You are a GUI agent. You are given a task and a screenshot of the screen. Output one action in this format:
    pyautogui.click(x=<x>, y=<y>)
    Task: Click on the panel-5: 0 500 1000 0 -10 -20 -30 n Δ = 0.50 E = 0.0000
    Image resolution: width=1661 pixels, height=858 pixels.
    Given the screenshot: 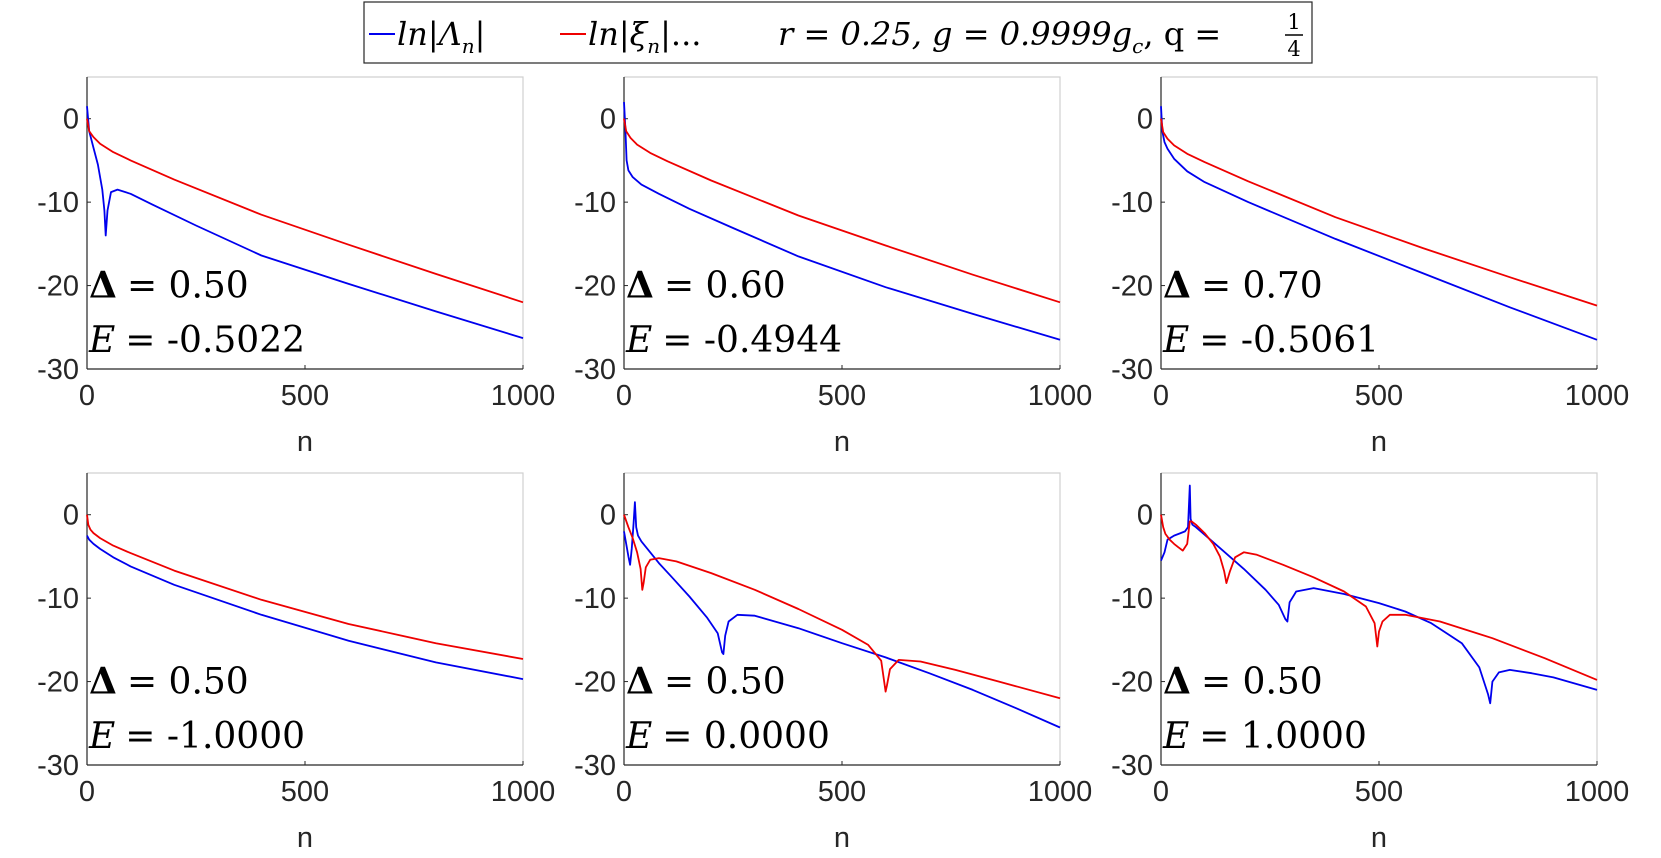 What is the action you would take?
    pyautogui.click(x=833, y=663)
    